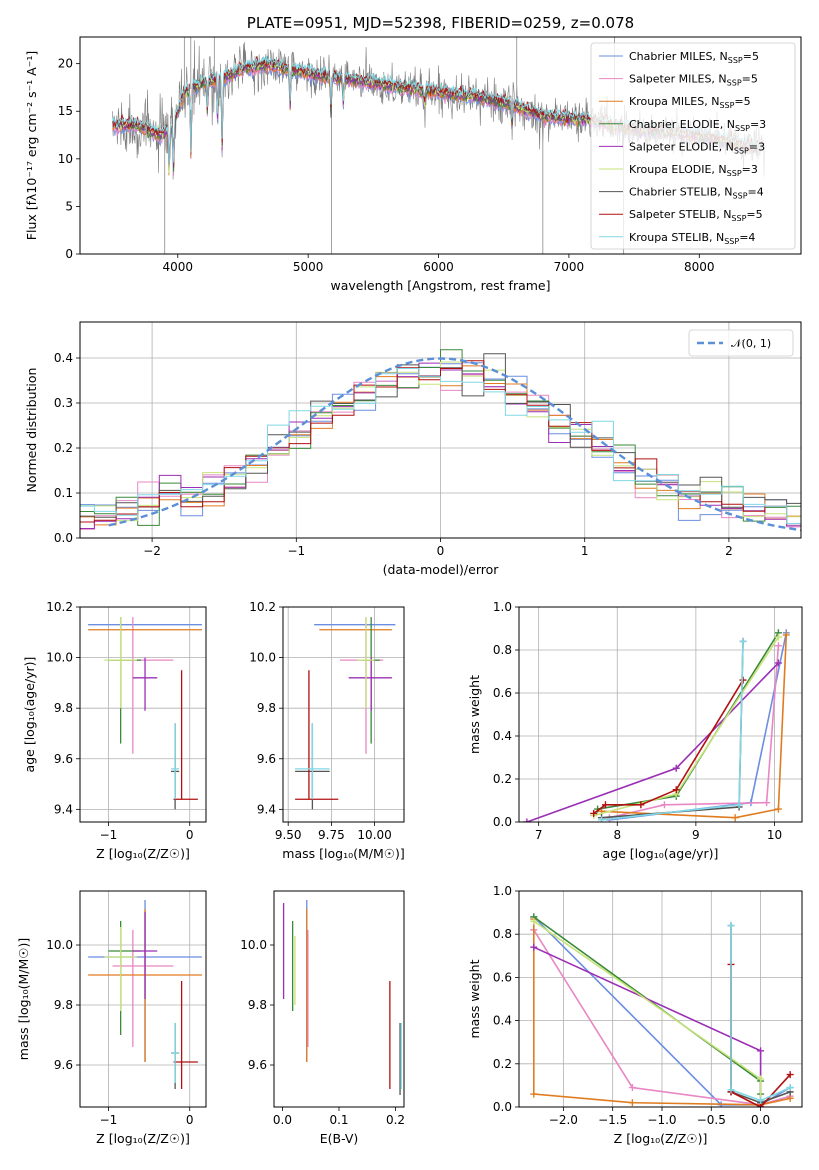 The height and width of the screenshot is (1170, 819). I want to click on weight-point-kroupa-elodie, so click(761, 1079).